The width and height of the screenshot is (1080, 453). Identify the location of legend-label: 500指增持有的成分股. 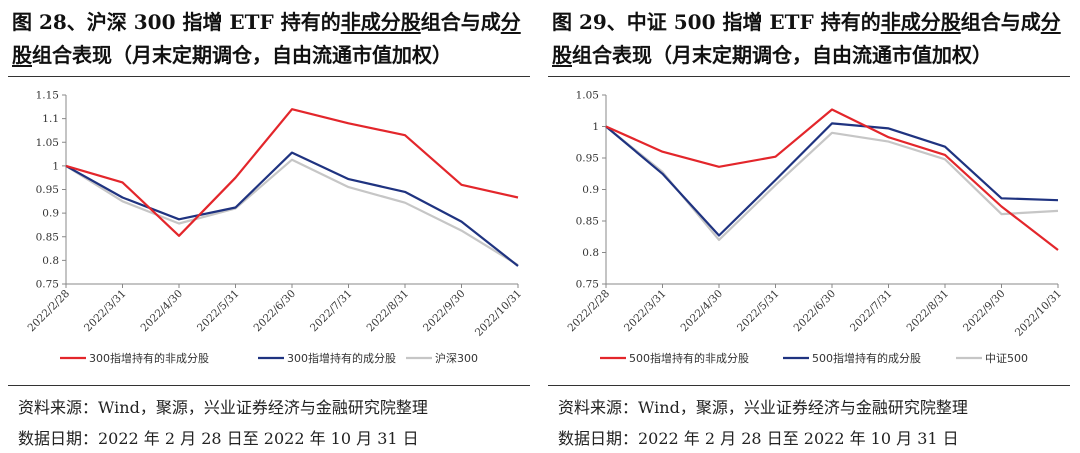
(866, 358).